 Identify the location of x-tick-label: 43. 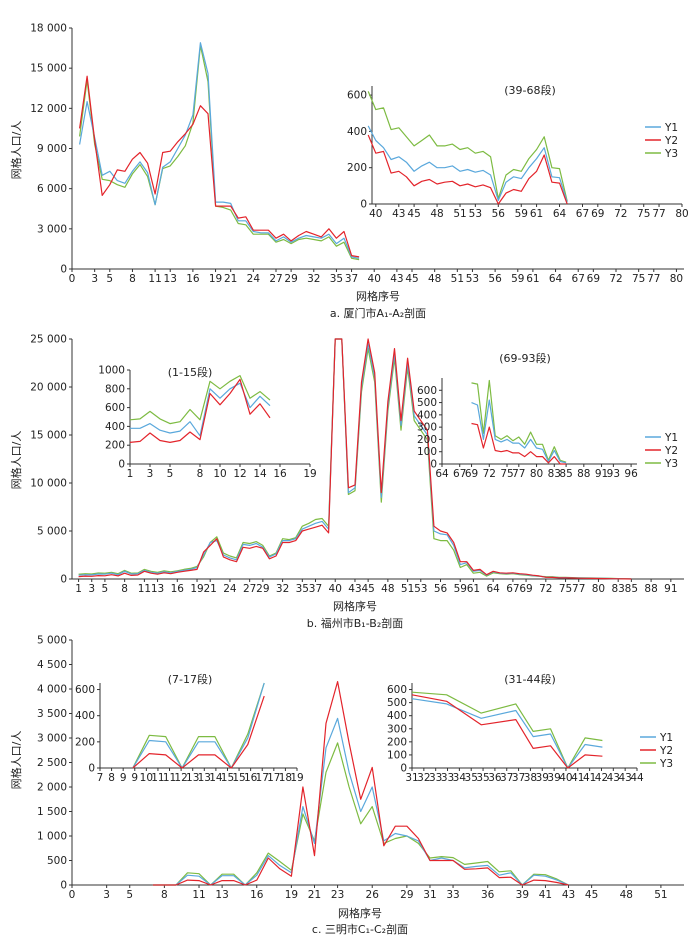
(624, 778).